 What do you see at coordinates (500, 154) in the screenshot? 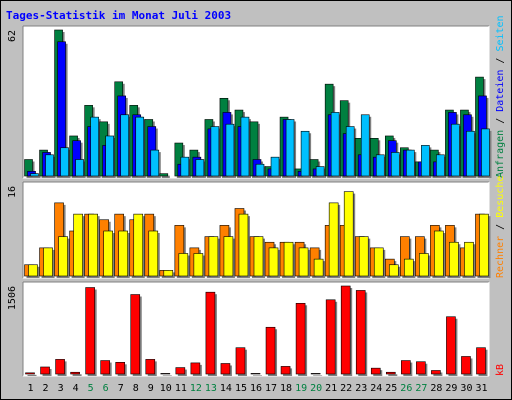
I see `legend-label: Anfragen` at bounding box center [500, 154].